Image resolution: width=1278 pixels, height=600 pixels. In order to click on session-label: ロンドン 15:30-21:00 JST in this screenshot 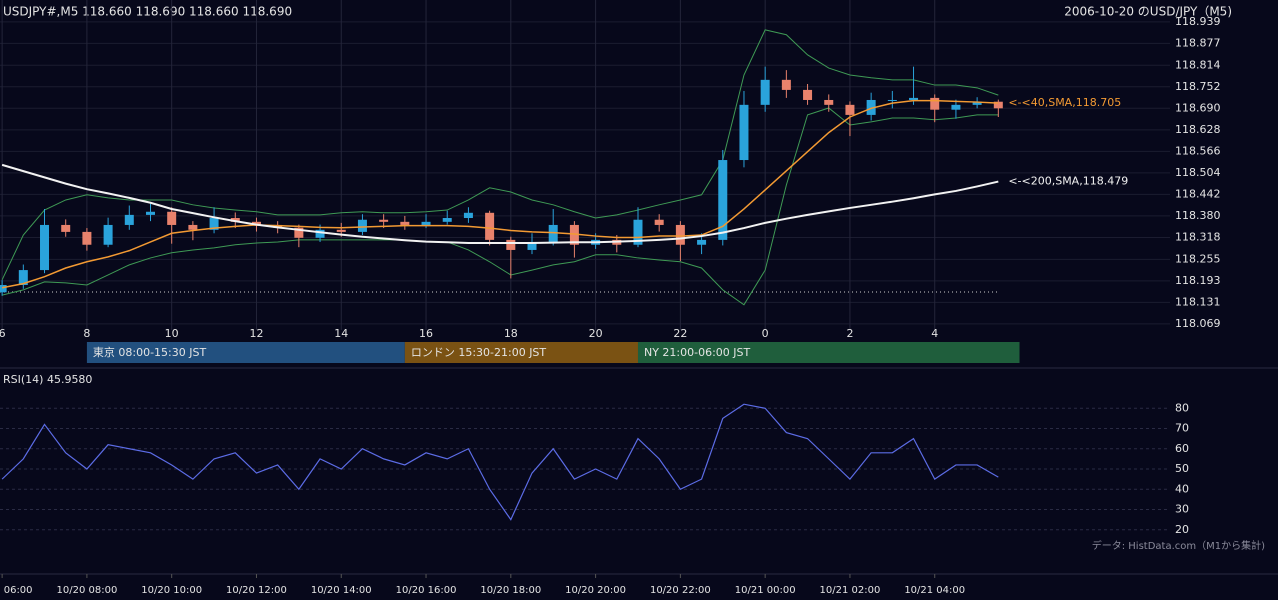, I will do `click(479, 352)`.